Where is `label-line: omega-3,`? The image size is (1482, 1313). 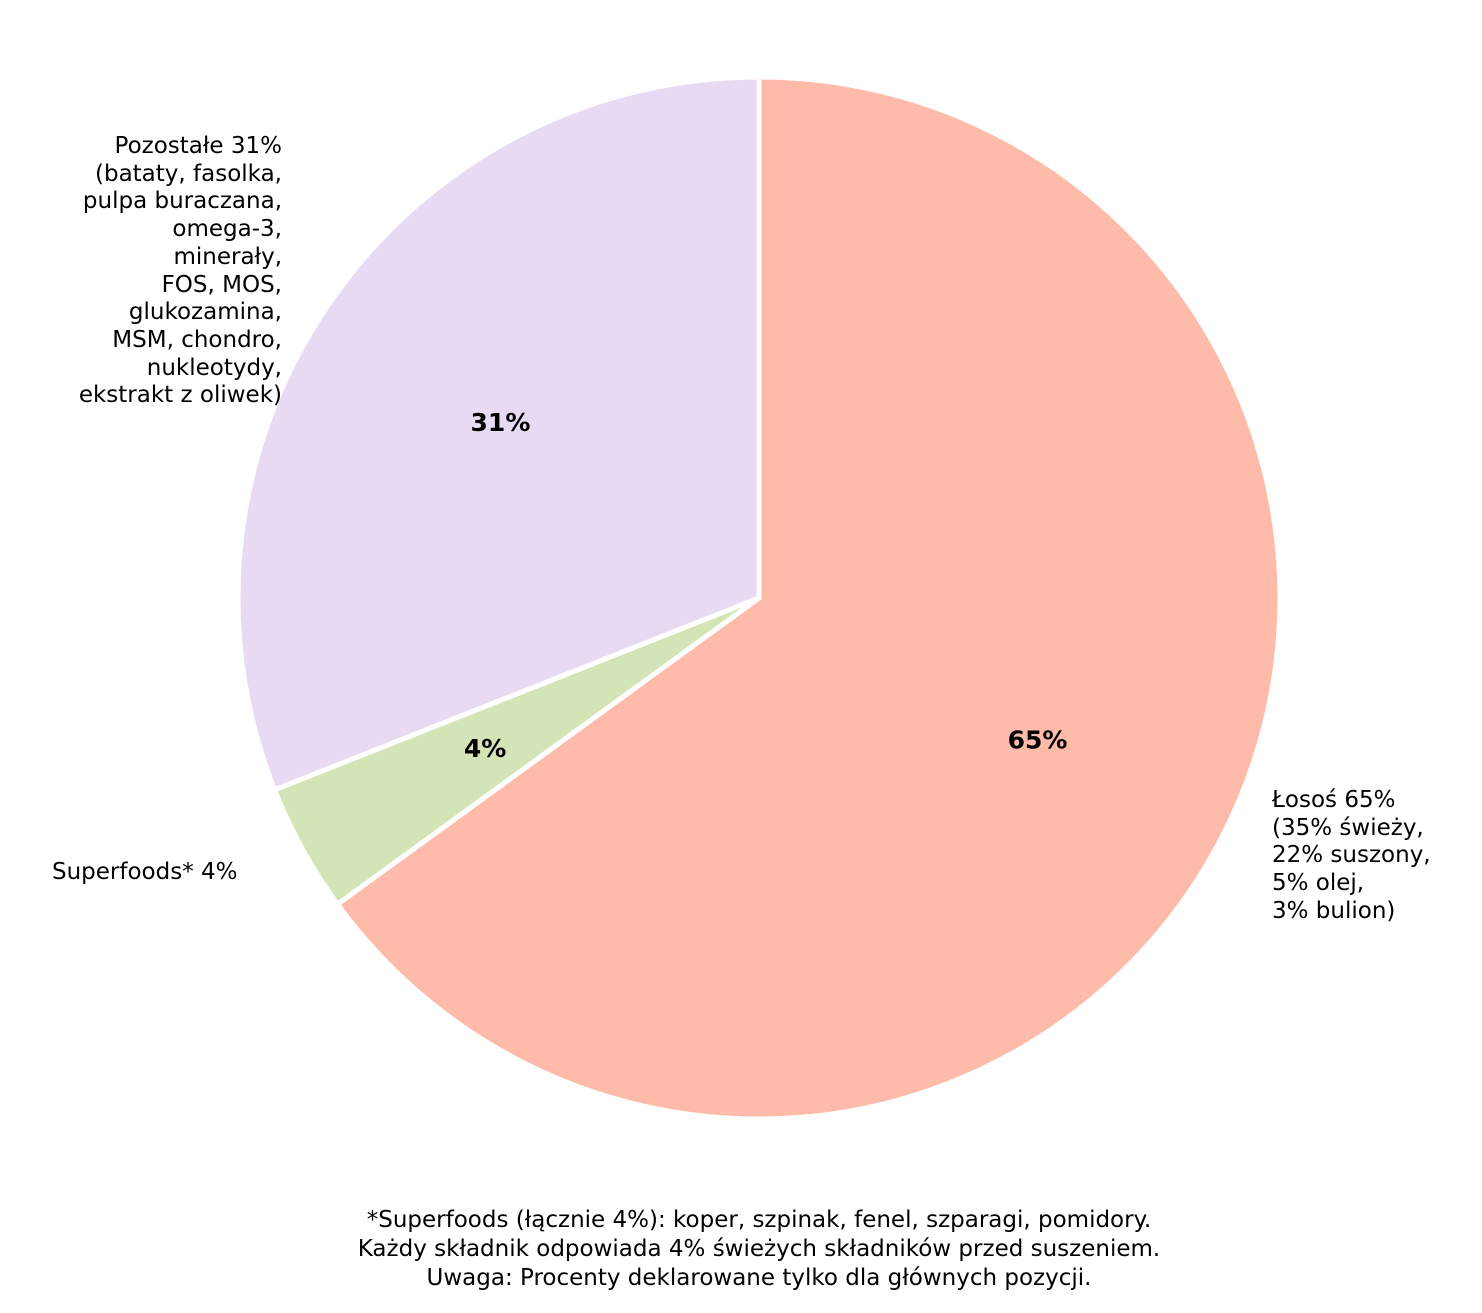
label-line: omega-3, is located at coordinates (227, 229).